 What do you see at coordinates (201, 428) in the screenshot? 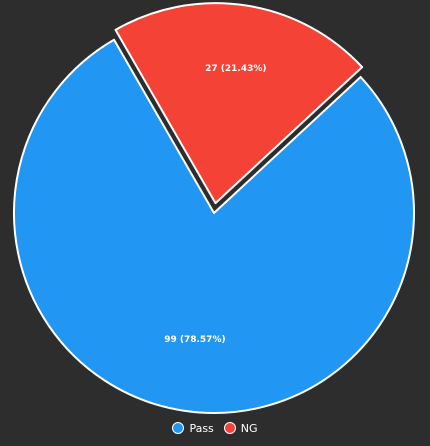
I see `legend-label-pass: Pass` at bounding box center [201, 428].